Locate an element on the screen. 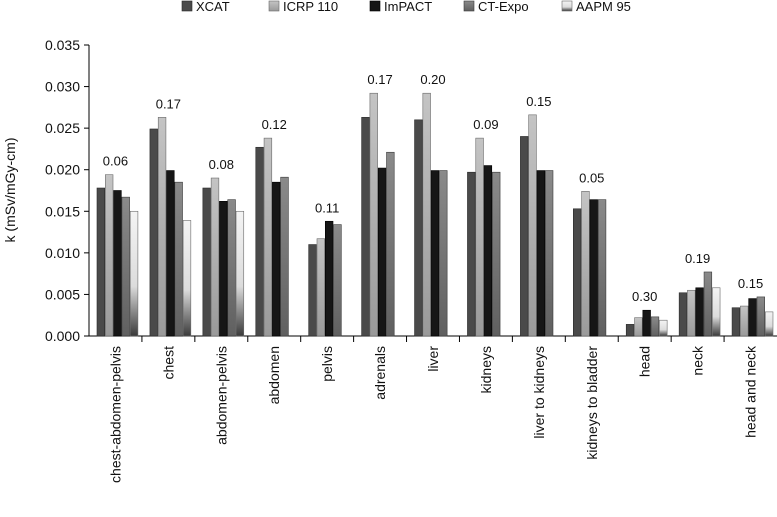 This screenshot has height=517, width=777. ratio-annotation: 0.05 is located at coordinates (591, 177).